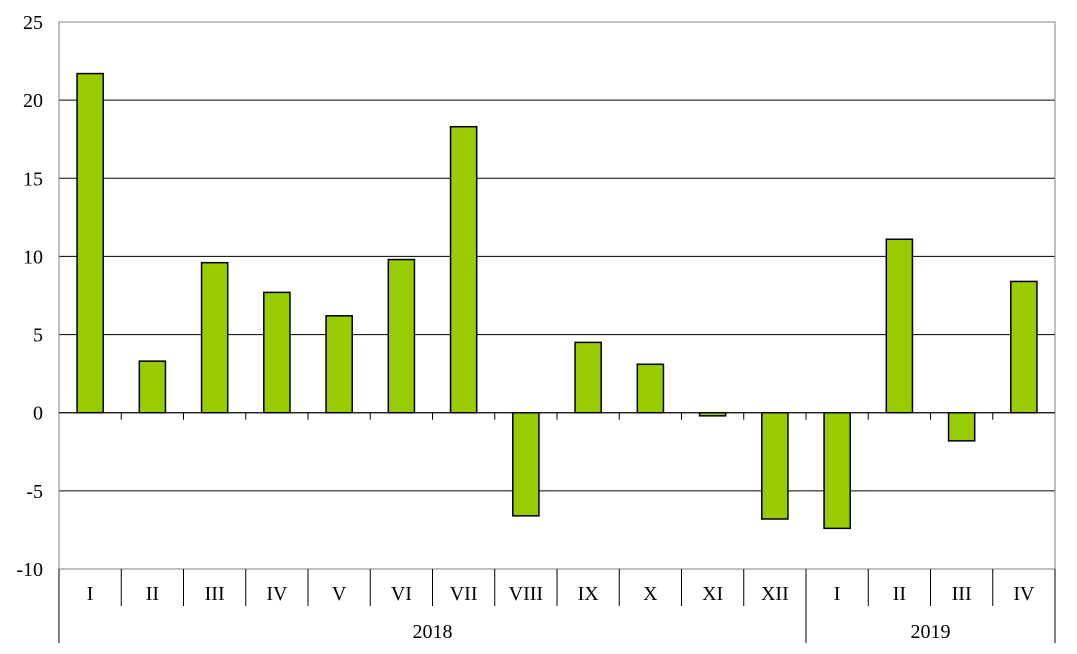 This screenshot has height=654, width=1077. Describe the element at coordinates (38, 414) in the screenshot. I see `y-tick-label: 0` at that location.